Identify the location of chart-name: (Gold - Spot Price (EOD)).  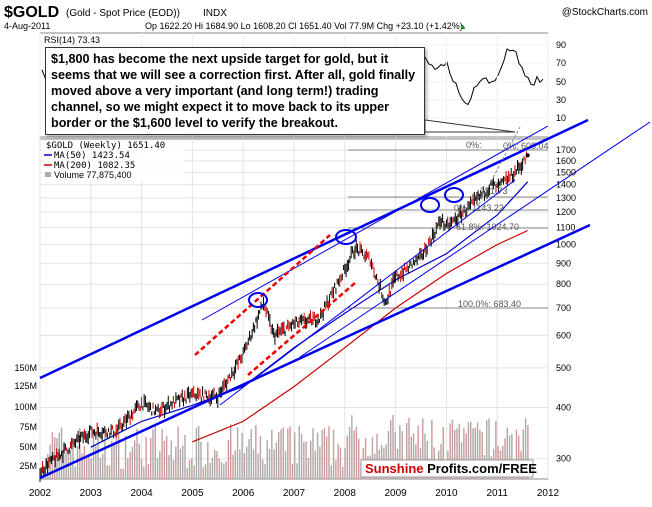
(123, 13).